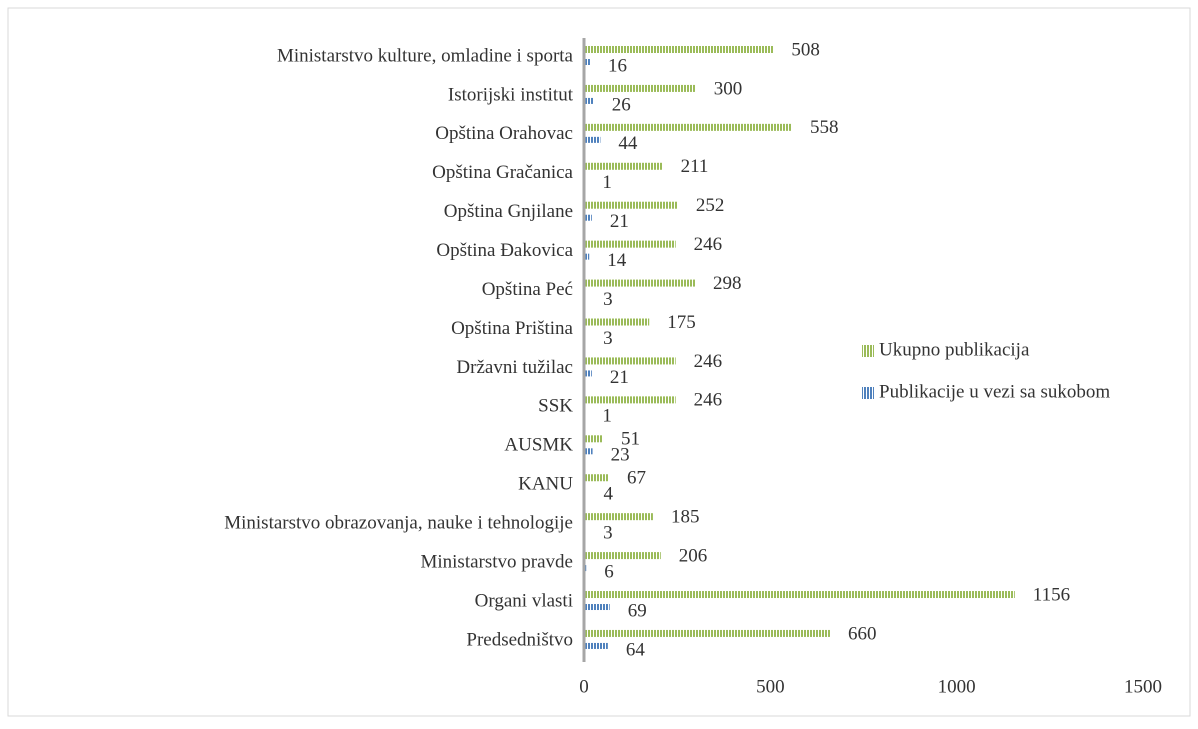  What do you see at coordinates (805, 49) in the screenshot?
I see `data-label: 508` at bounding box center [805, 49].